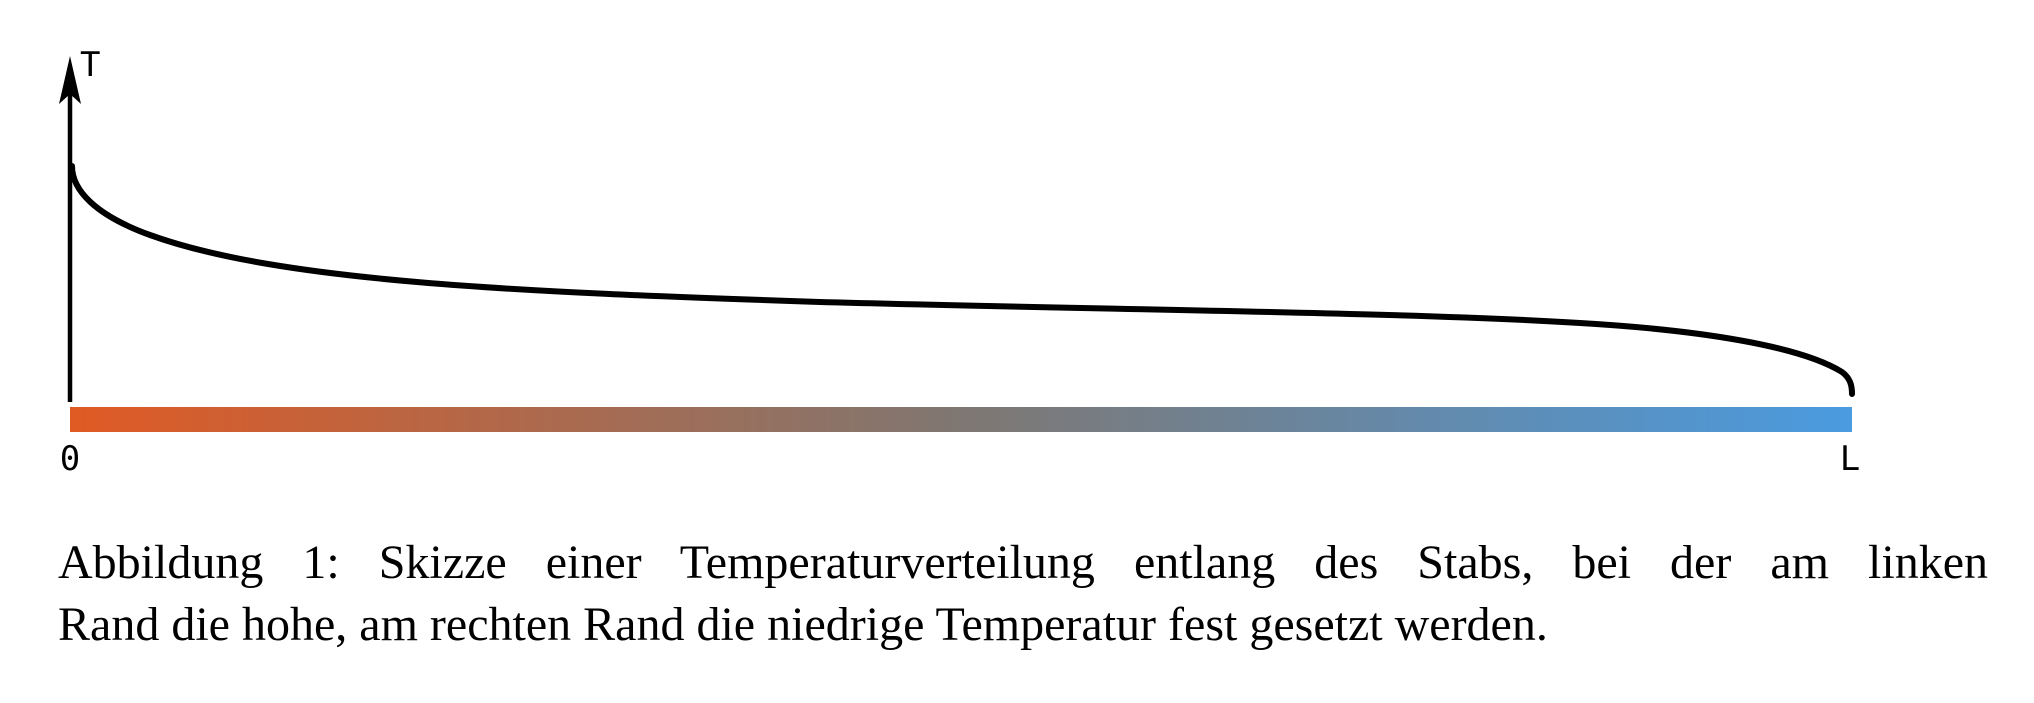 The width and height of the screenshot is (2034, 703). I want to click on x-start-label: 0, so click(70, 459).